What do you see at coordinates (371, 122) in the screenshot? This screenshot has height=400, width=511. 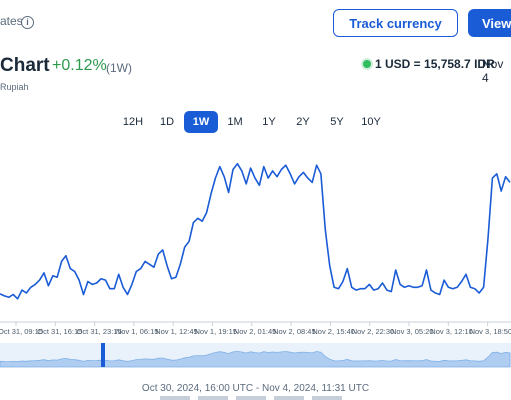 I see `period-10y: 10Y` at bounding box center [371, 122].